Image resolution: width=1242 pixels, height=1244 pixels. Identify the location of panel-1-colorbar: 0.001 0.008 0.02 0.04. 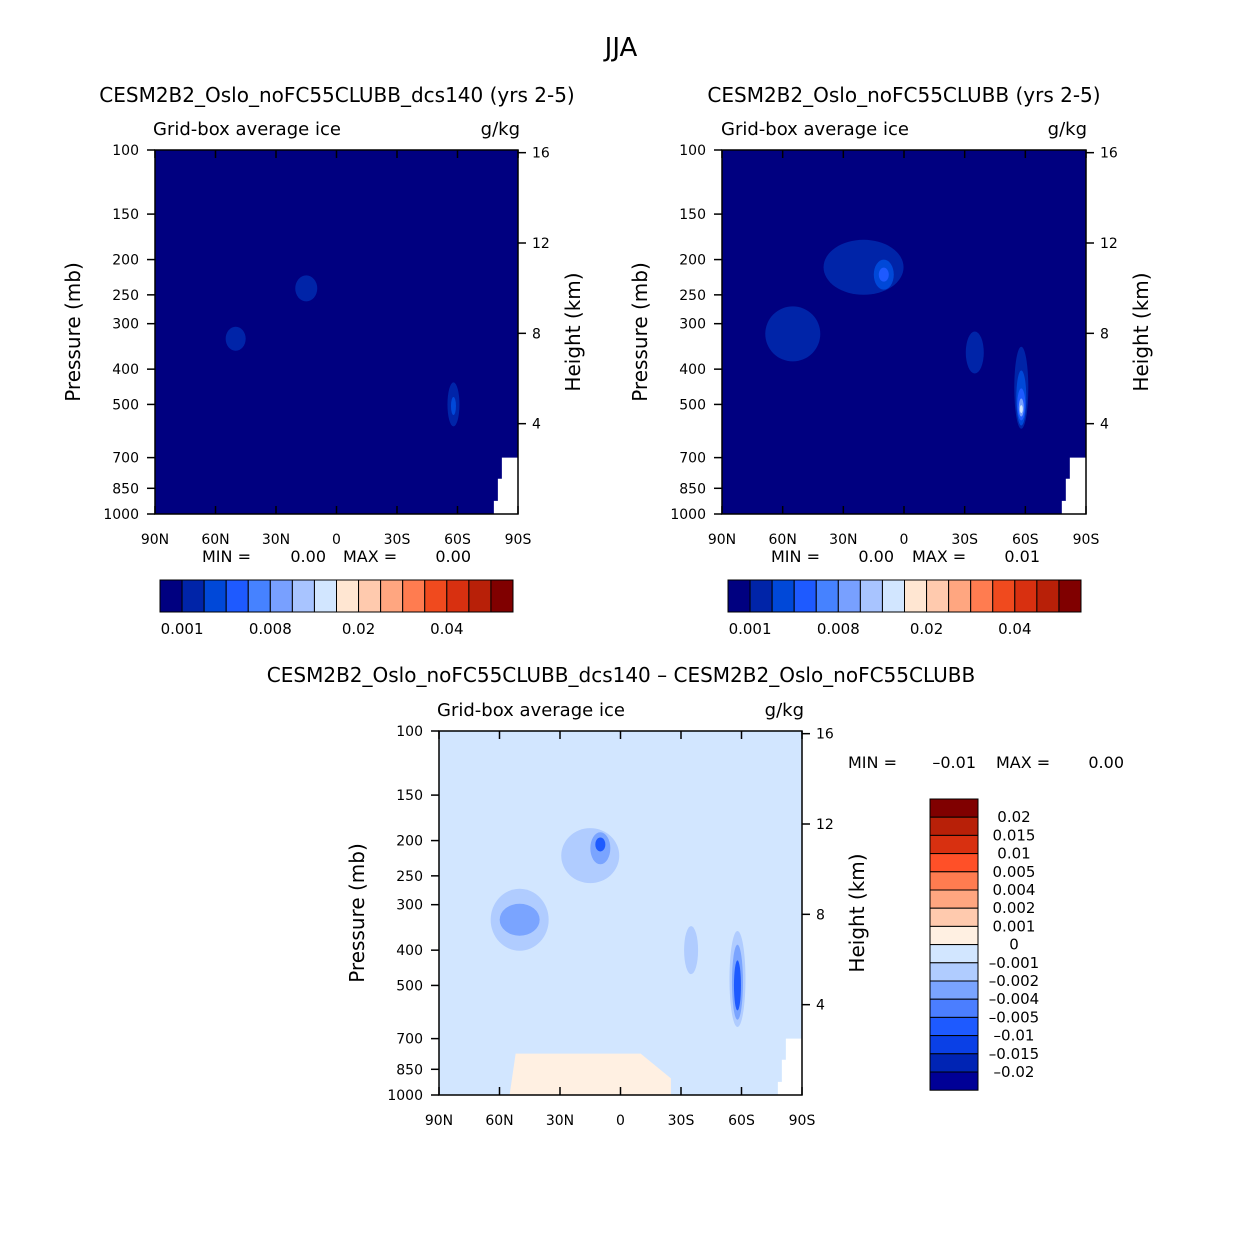
(336, 608).